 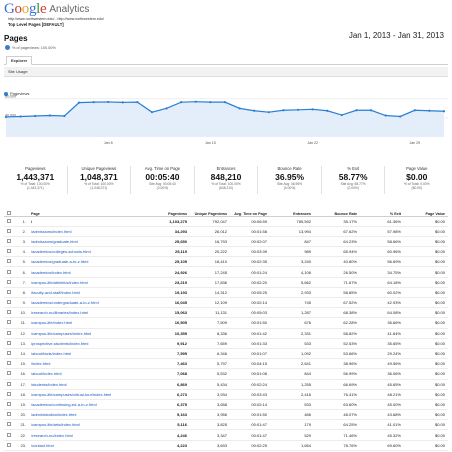 What do you see at coordinates (87, 262) in the screenshot?
I see `row-page-link: /academics/graduate-a-to-z.html` at bounding box center [87, 262].